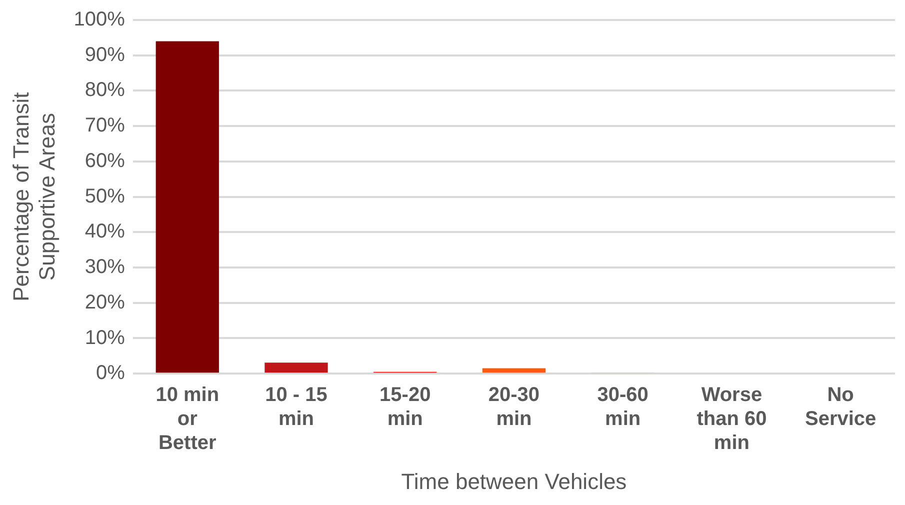 This screenshot has height=505, width=905. What do you see at coordinates (34, 197) in the screenshot?
I see `y-axis-title: Percentage of Transit Supportive Areas` at bounding box center [34, 197].